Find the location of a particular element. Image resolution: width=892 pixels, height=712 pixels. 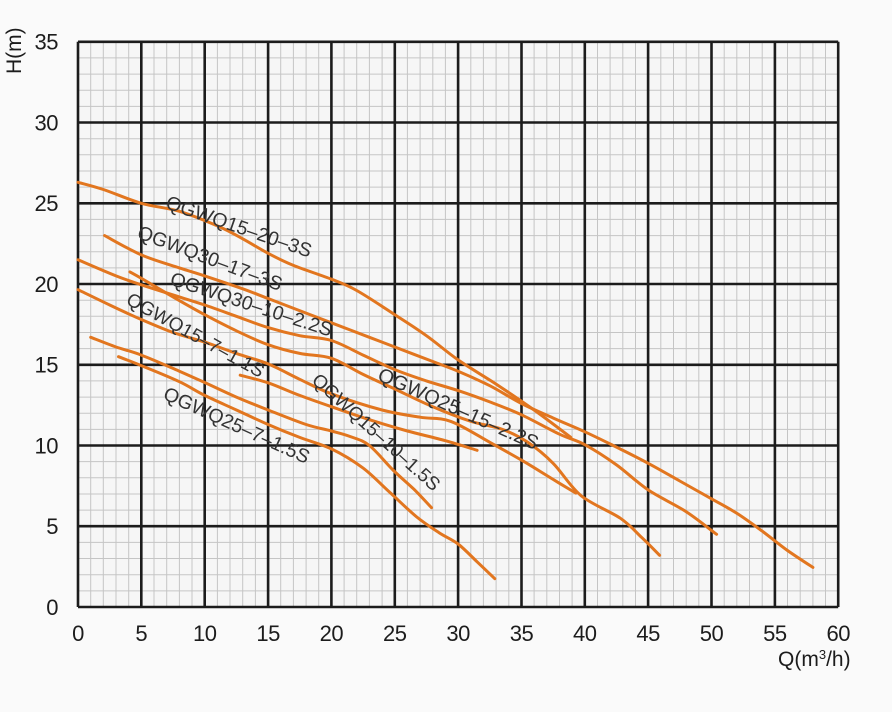

svg-text: 50 is located at coordinates (712, 633).